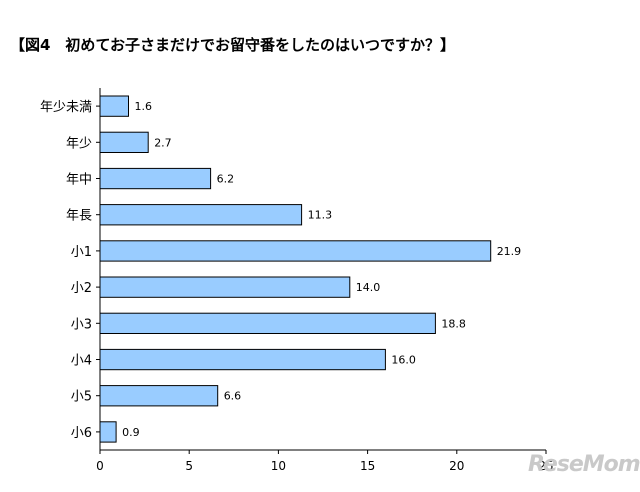 The height and width of the screenshot is (492, 640). What do you see at coordinates (456, 466) in the screenshot?
I see `x-tick-label: 20` at bounding box center [456, 466].